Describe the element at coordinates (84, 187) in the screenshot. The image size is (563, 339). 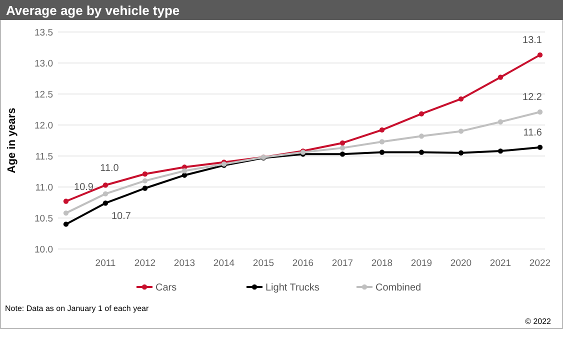
I see `annotation: 10.9` at that location.